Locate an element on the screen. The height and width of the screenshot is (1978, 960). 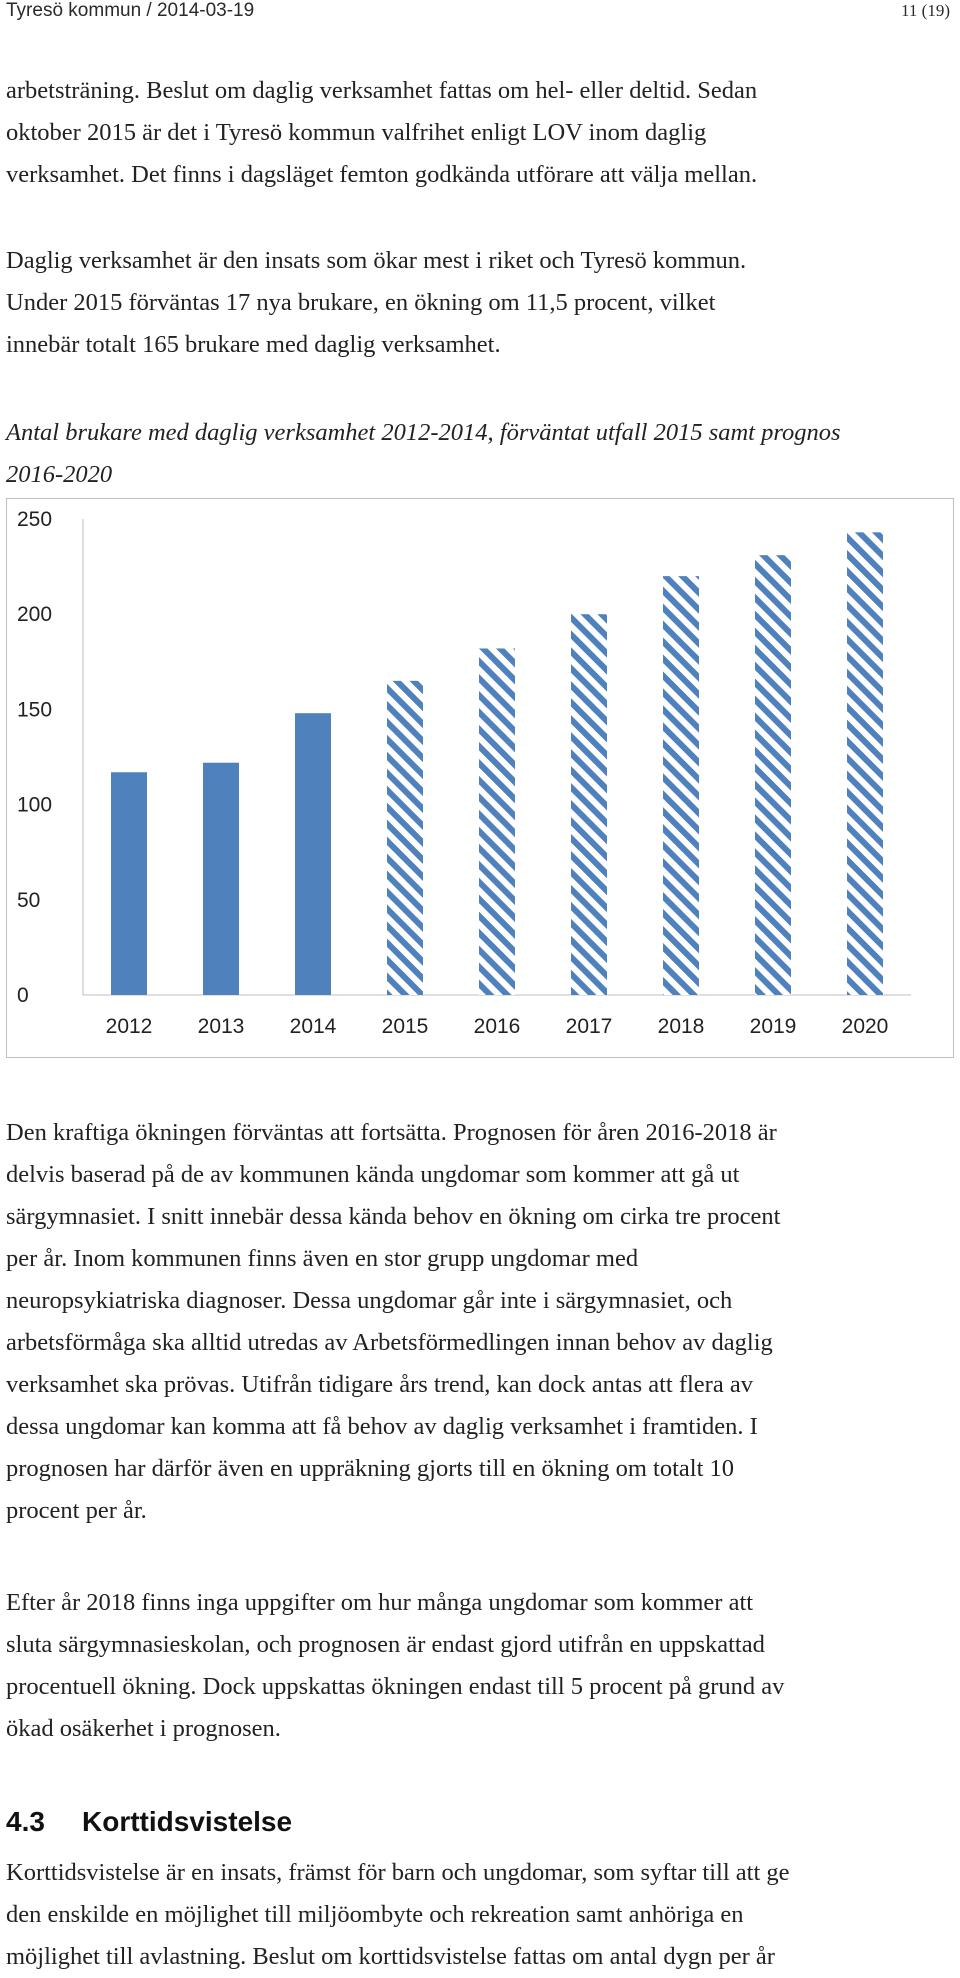
x-tick-label: 2016 is located at coordinates (497, 1026).